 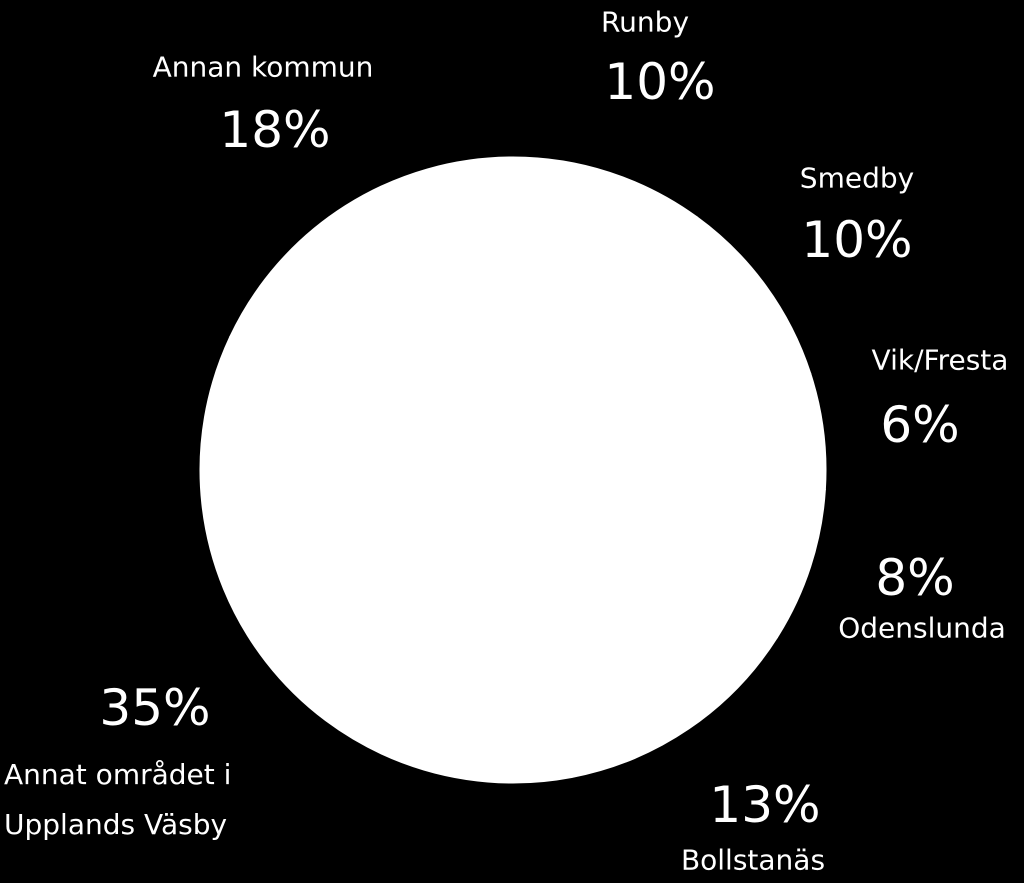 I want to click on slice-label: Vik/Fresta, so click(x=940, y=360).